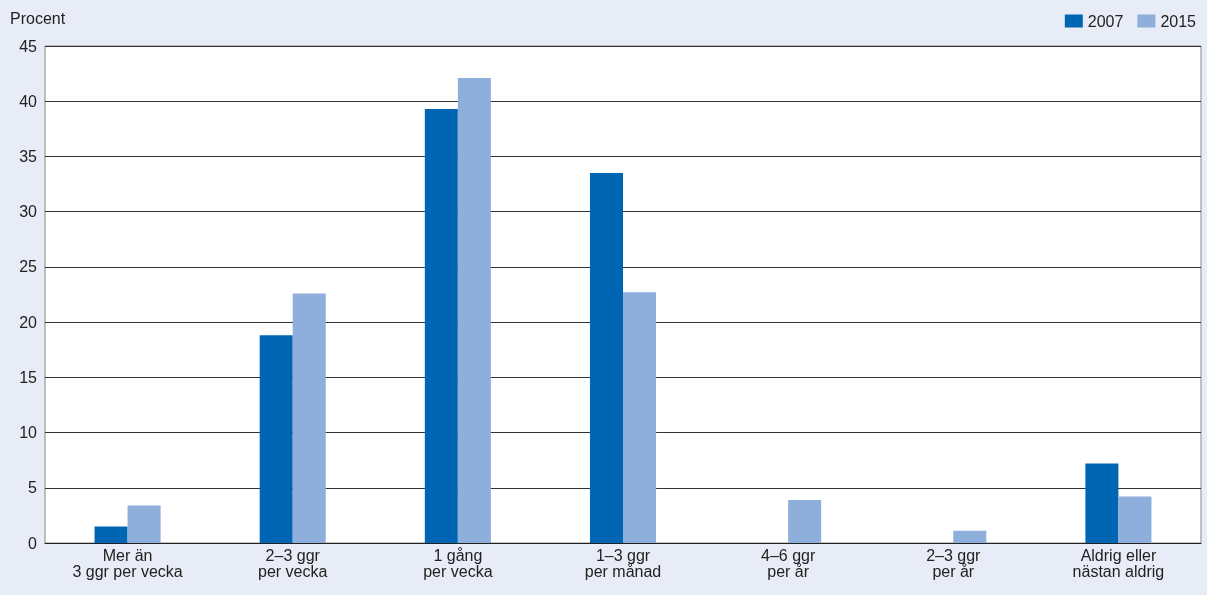 The height and width of the screenshot is (595, 1207). What do you see at coordinates (28, 156) in the screenshot?
I see `y-tick-label: 35` at bounding box center [28, 156].